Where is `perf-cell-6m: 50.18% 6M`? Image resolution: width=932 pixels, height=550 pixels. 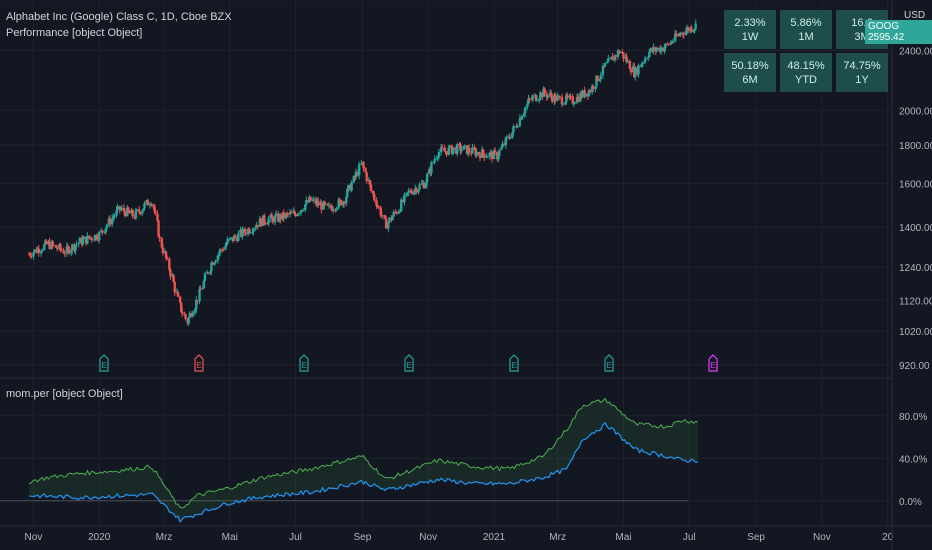
perf-cell-6m: 50.18% 6M is located at coordinates (750, 72).